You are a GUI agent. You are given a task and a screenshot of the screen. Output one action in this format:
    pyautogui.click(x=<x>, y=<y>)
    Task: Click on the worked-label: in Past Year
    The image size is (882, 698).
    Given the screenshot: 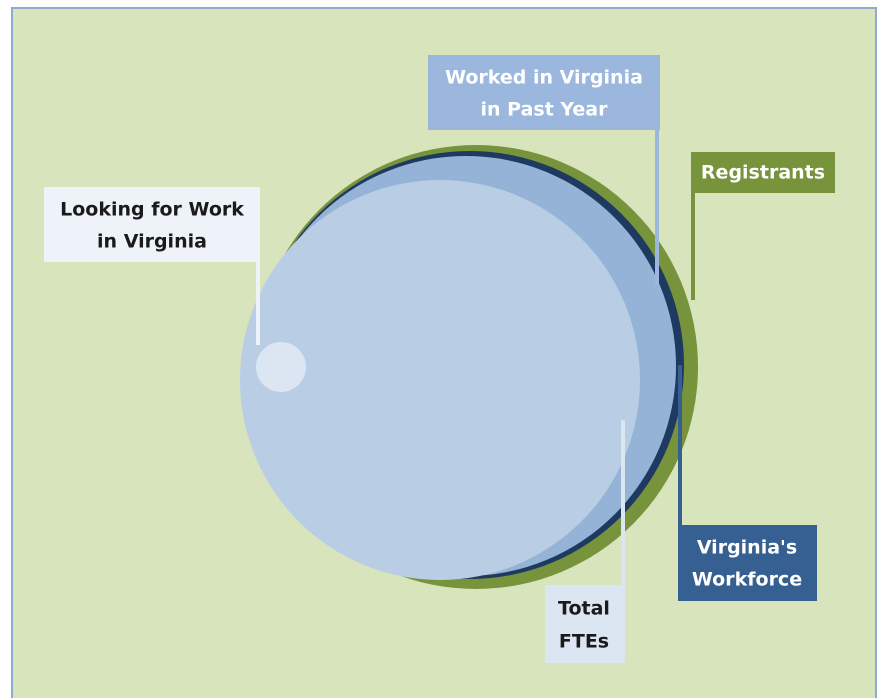 What is the action you would take?
    pyautogui.click(x=545, y=110)
    